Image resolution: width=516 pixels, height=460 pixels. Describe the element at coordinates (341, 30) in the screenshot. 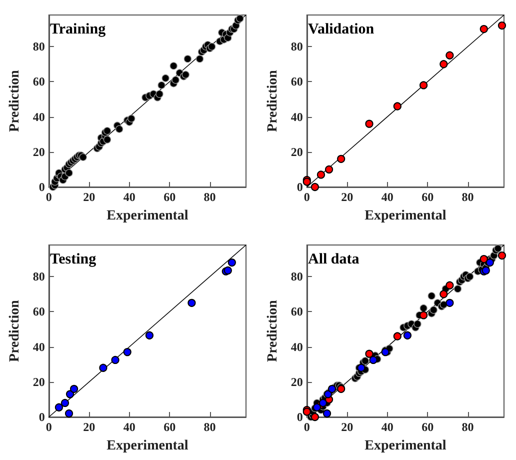

I see `chart-title: Validation` at that location.